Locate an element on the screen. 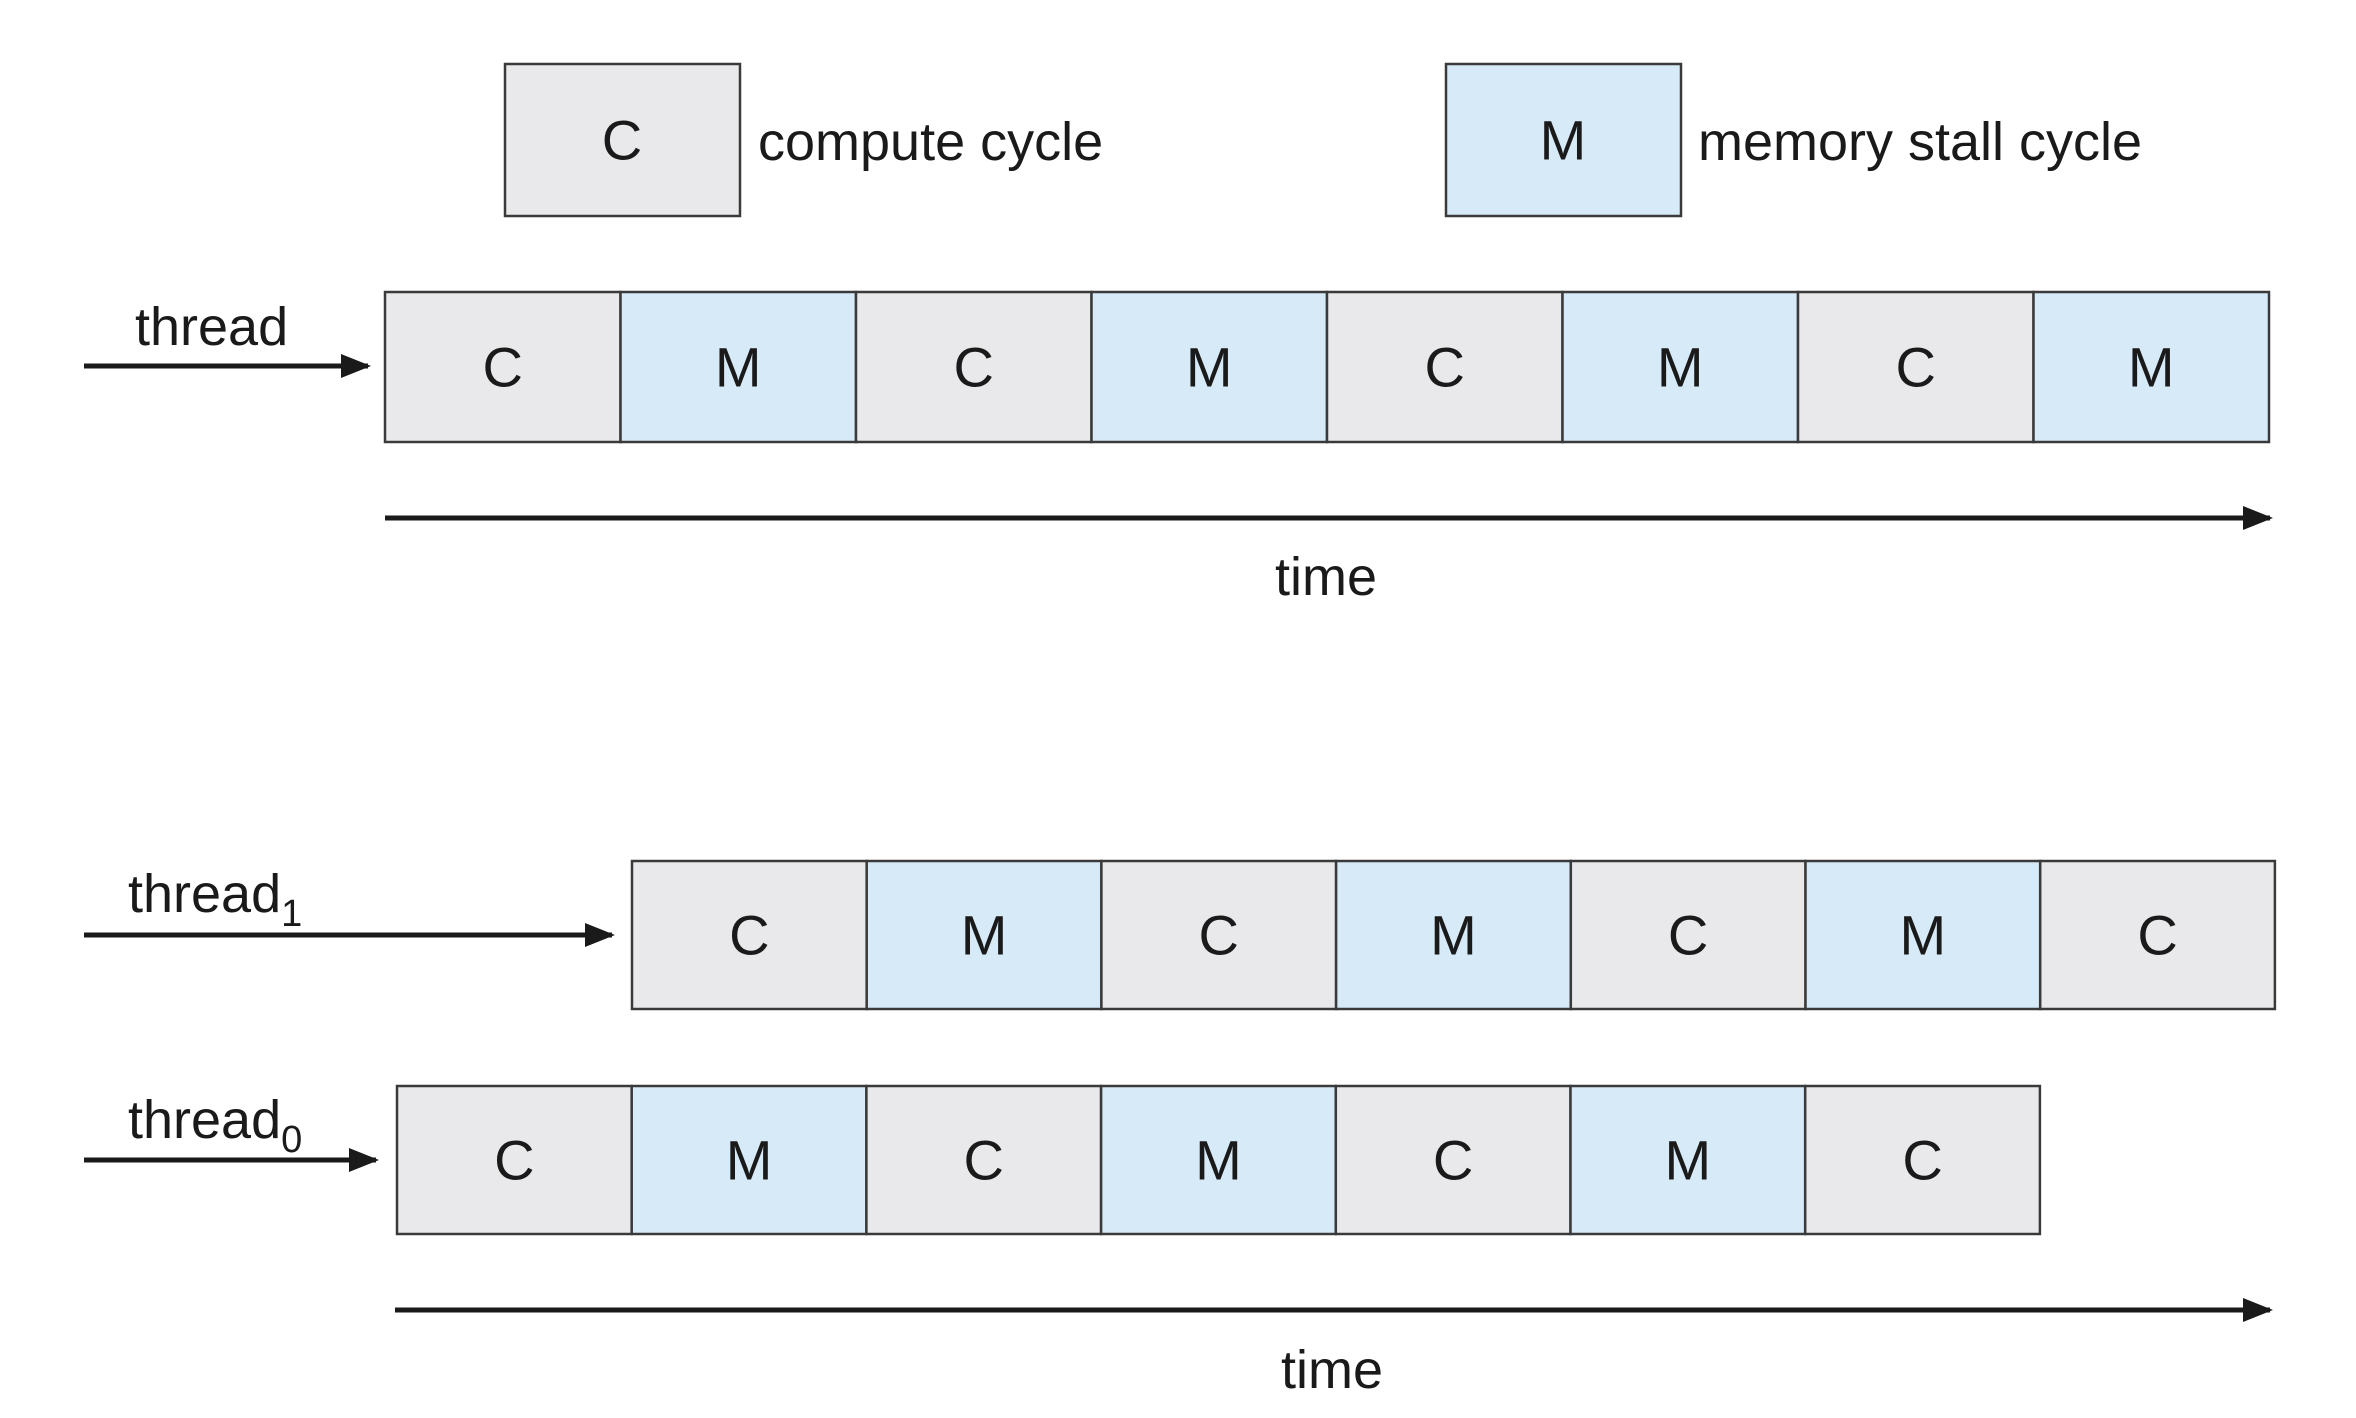 This screenshot has width=2356, height=1418. multi-time-label: time is located at coordinates (1332, 1370).